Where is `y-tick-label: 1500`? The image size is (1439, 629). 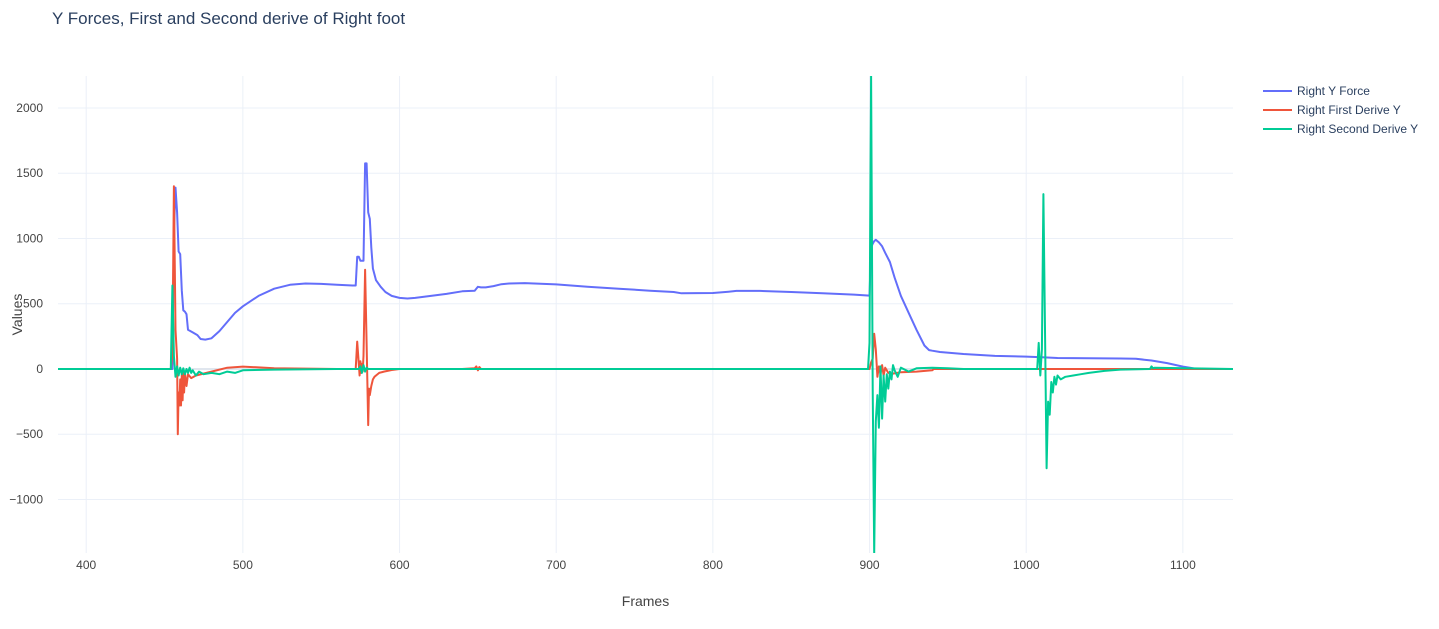 y-tick-label: 1500 is located at coordinates (29, 173).